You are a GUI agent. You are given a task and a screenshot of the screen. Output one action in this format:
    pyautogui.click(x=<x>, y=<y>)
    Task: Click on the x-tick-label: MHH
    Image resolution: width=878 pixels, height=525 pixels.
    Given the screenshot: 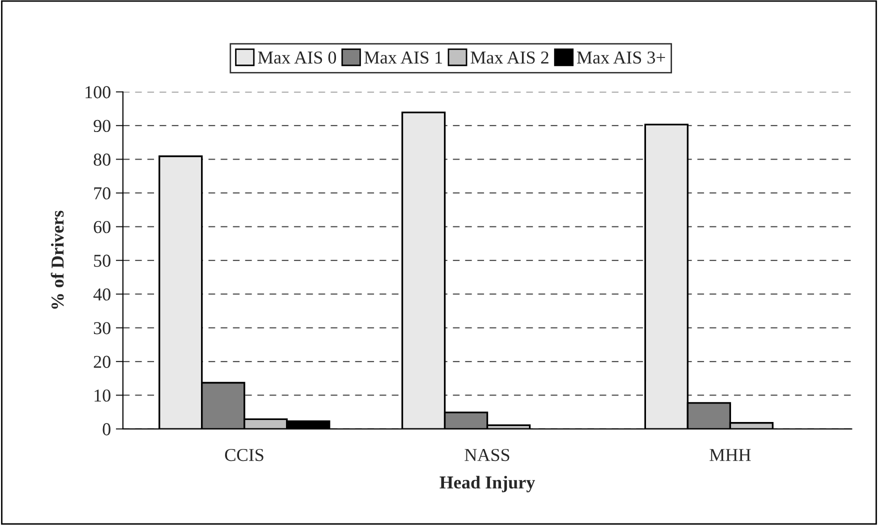 What is the action you would take?
    pyautogui.click(x=730, y=455)
    